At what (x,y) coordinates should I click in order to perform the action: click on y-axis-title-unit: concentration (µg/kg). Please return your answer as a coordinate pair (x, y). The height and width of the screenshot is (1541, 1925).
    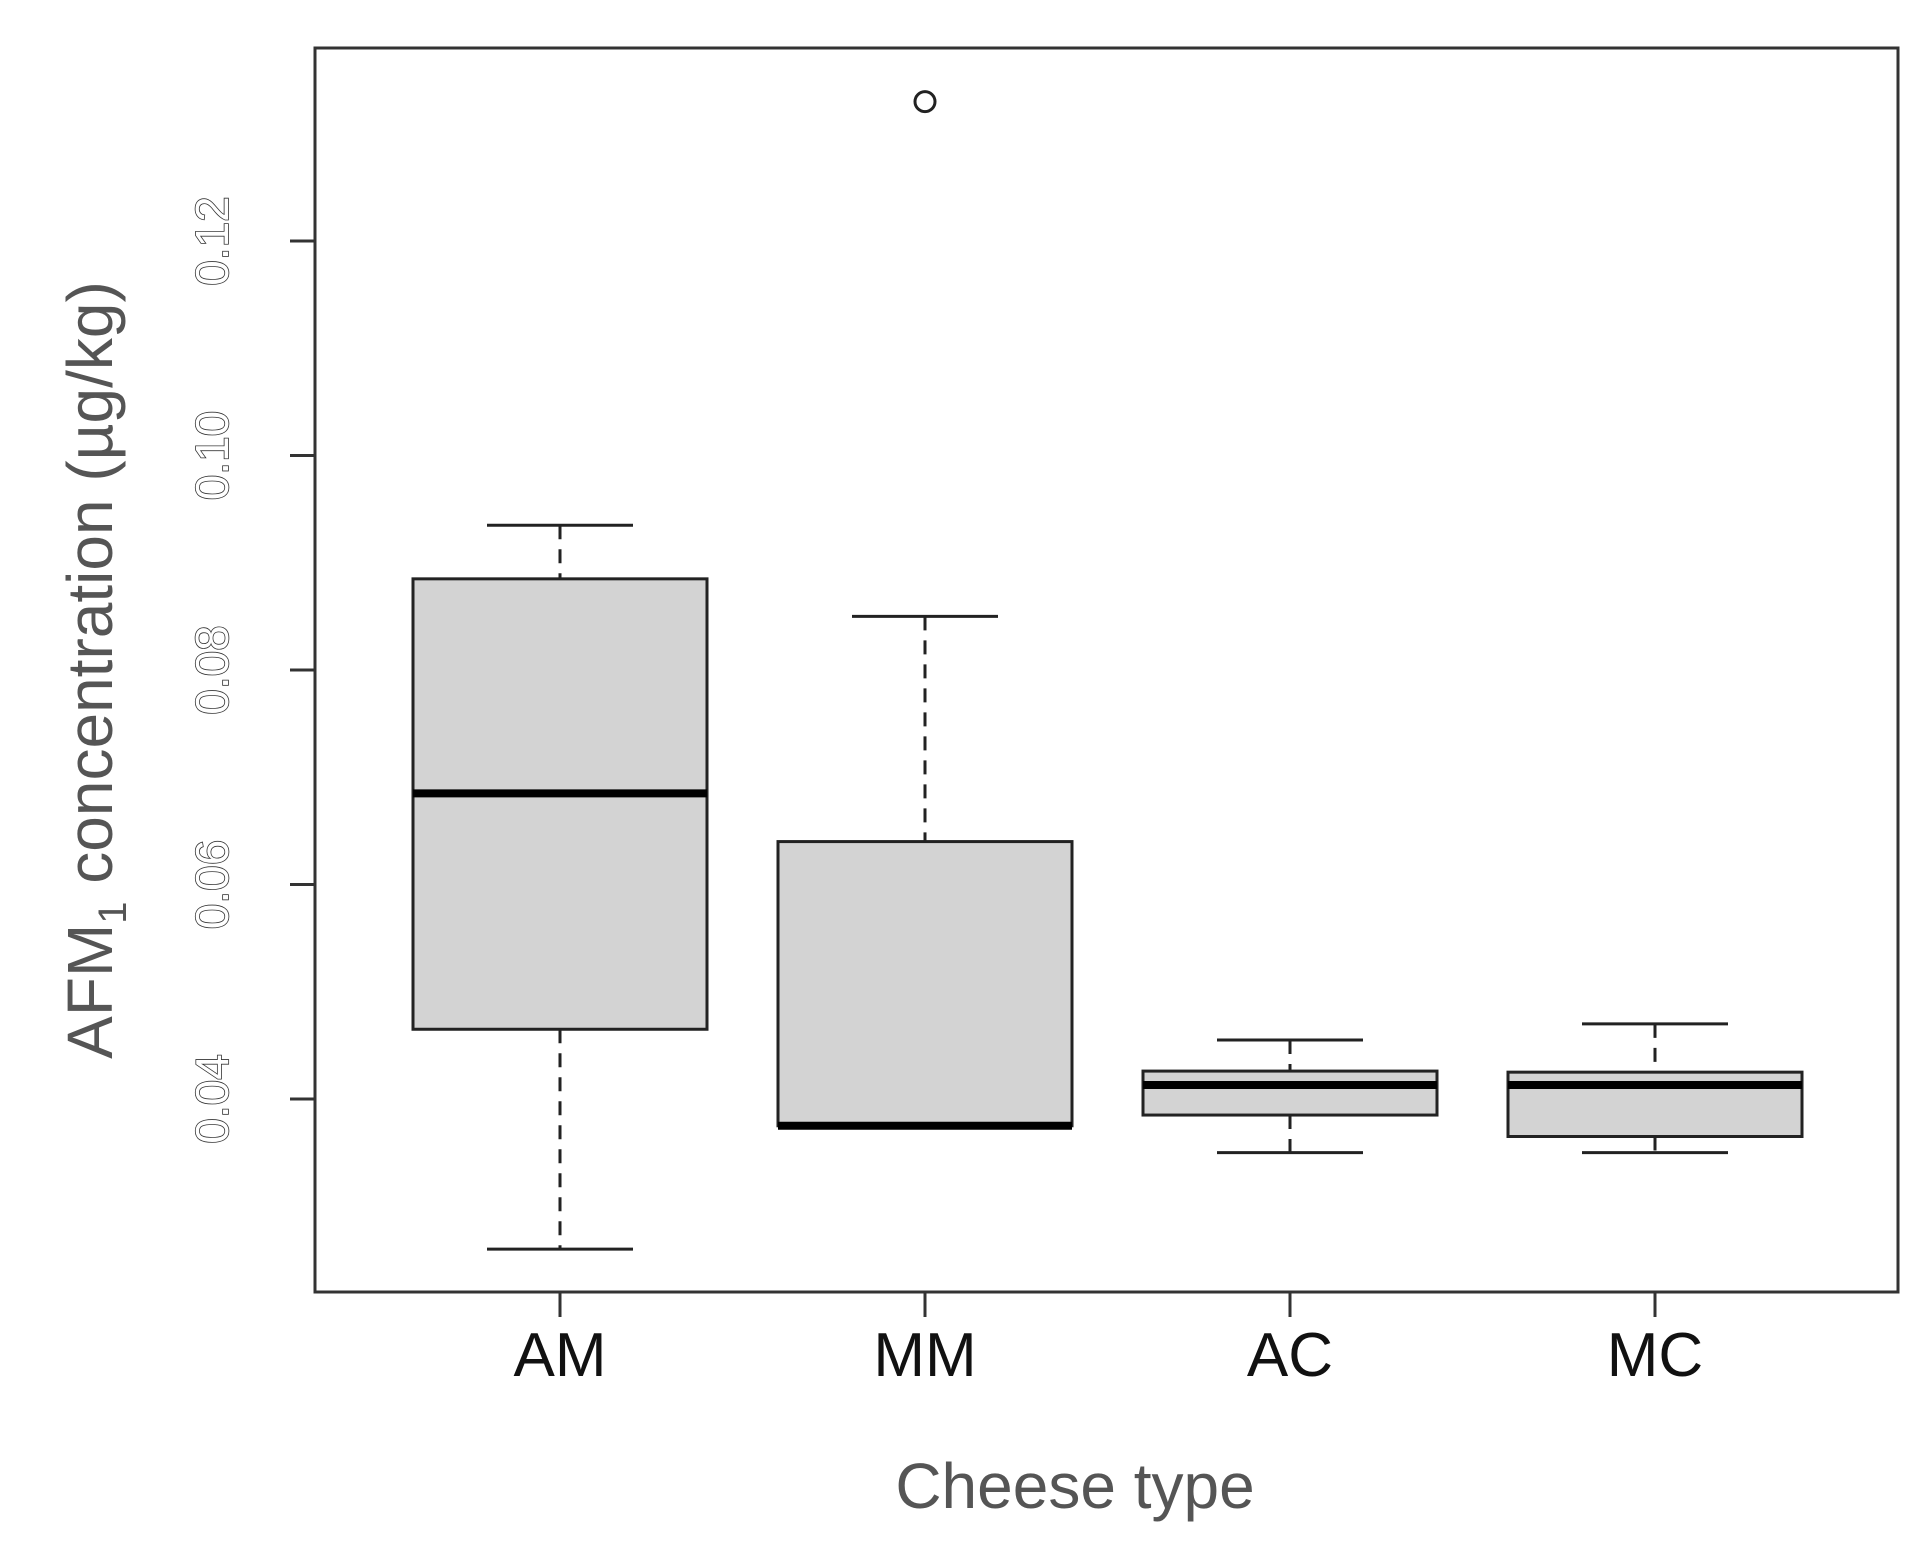
    Looking at the image, I should click on (90, 591).